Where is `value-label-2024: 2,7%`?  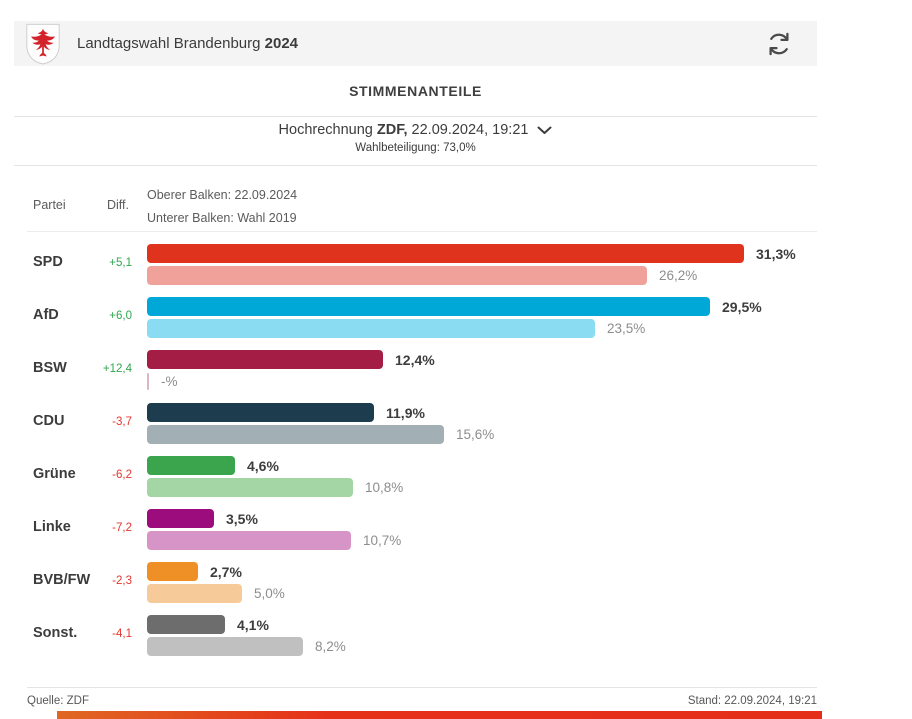 value-label-2024: 2,7% is located at coordinates (226, 571).